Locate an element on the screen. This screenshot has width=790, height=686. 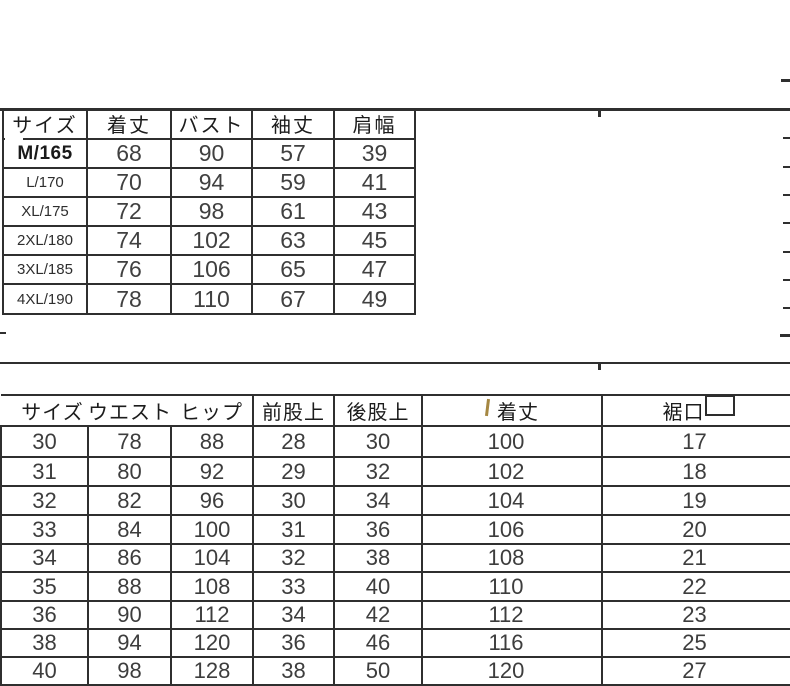
table-row: 34 86 104 32 38 108 21 is located at coordinates (395, 558).